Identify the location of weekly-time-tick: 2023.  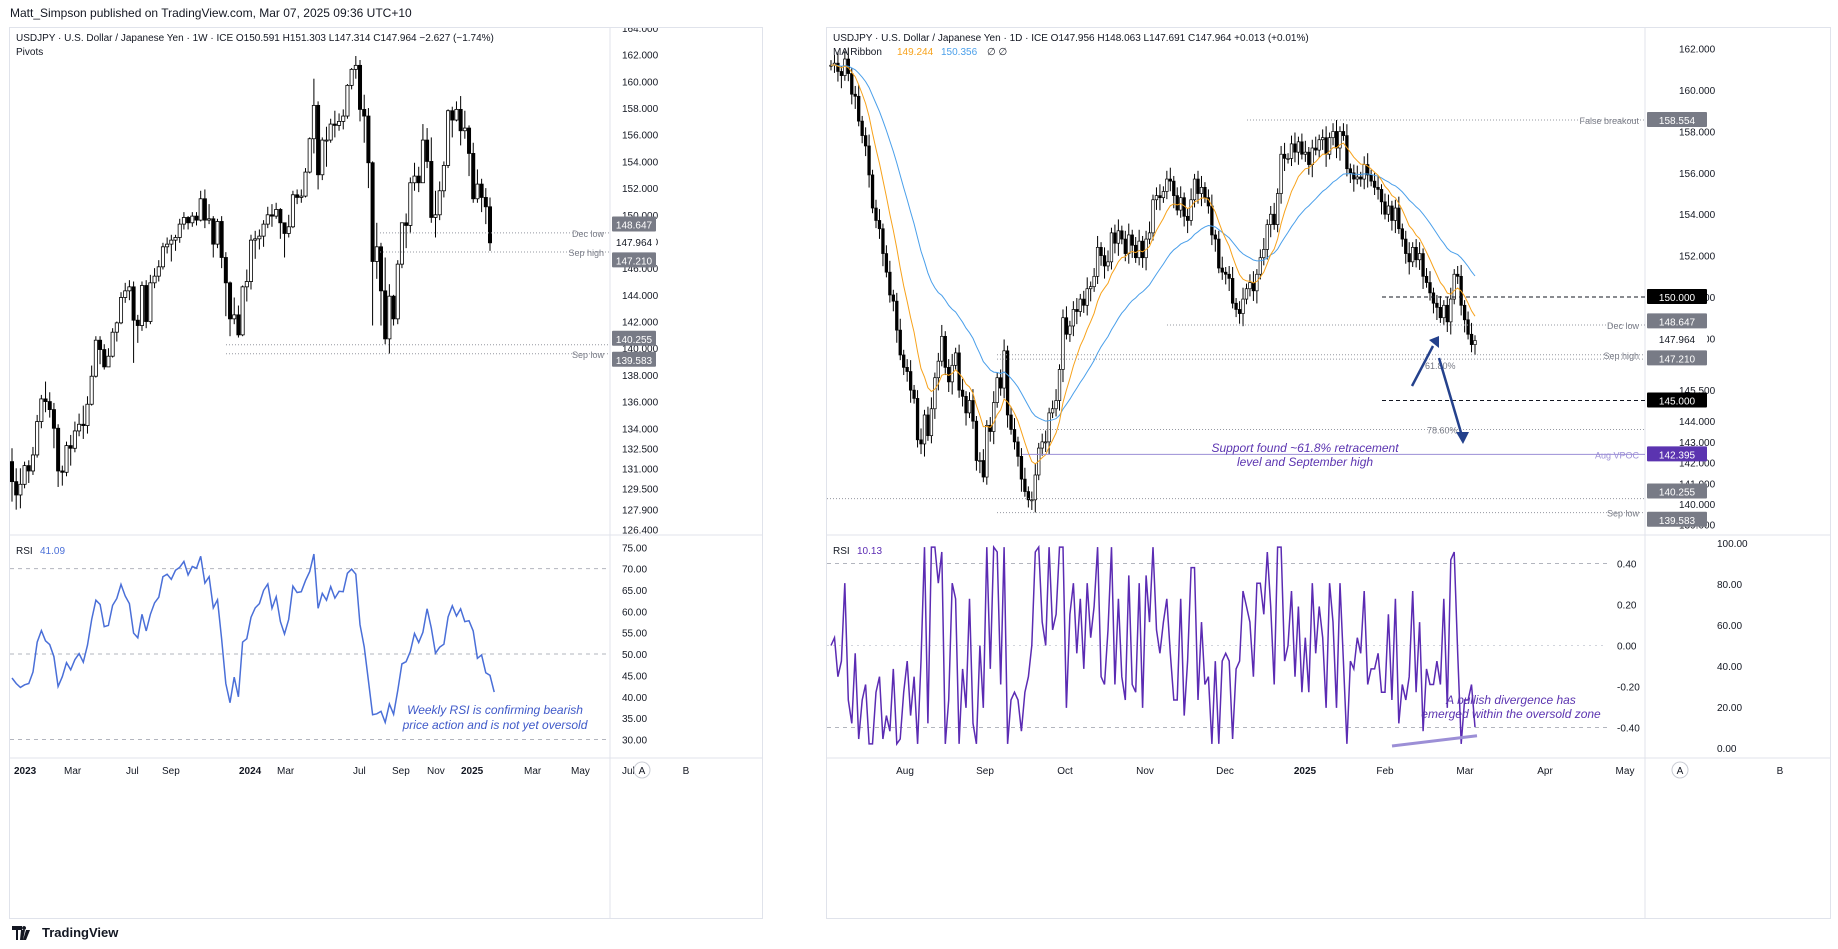
(25, 771).